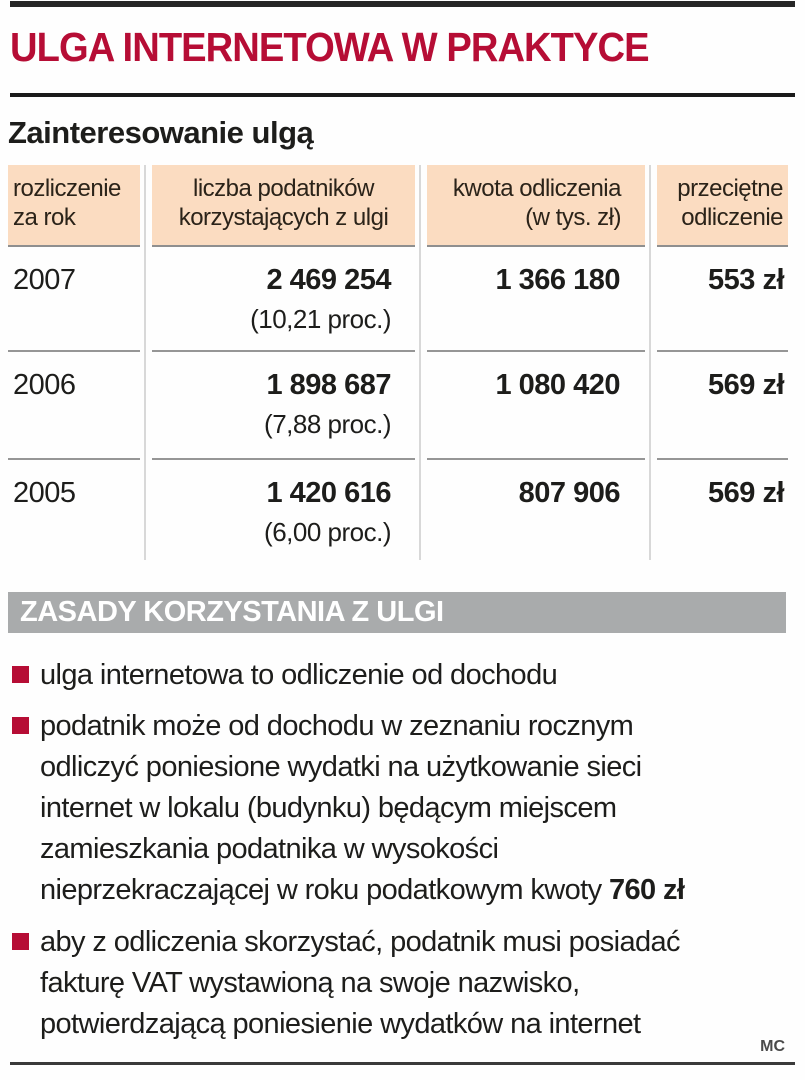 Image resolution: width=805 pixels, height=1080 pixels. Describe the element at coordinates (327, 424) in the screenshot. I see `taxpayers-percent: (7,88 proc.)` at that location.